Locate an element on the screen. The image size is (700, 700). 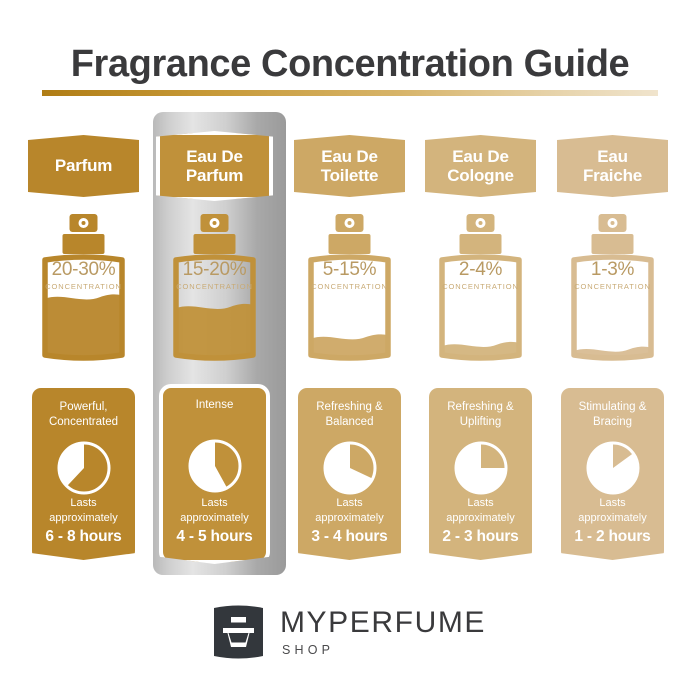
duration-value: 6 - 8 hours is located at coordinates (83, 536).